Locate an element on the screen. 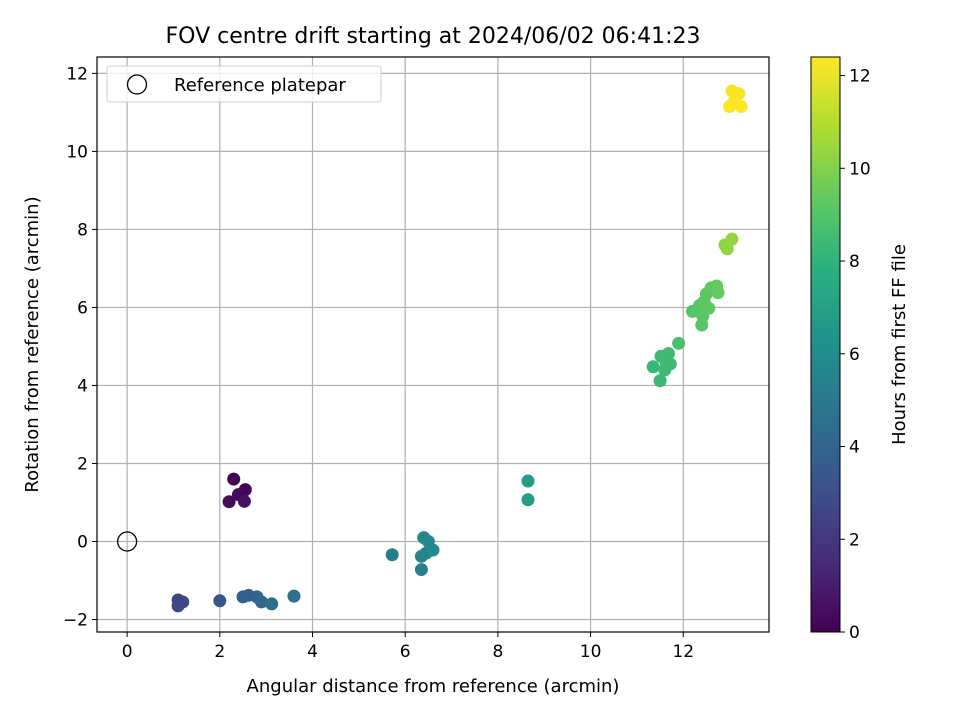 The width and height of the screenshot is (960, 724). colorbar-label: Hours from first FF file is located at coordinates (899, 344).